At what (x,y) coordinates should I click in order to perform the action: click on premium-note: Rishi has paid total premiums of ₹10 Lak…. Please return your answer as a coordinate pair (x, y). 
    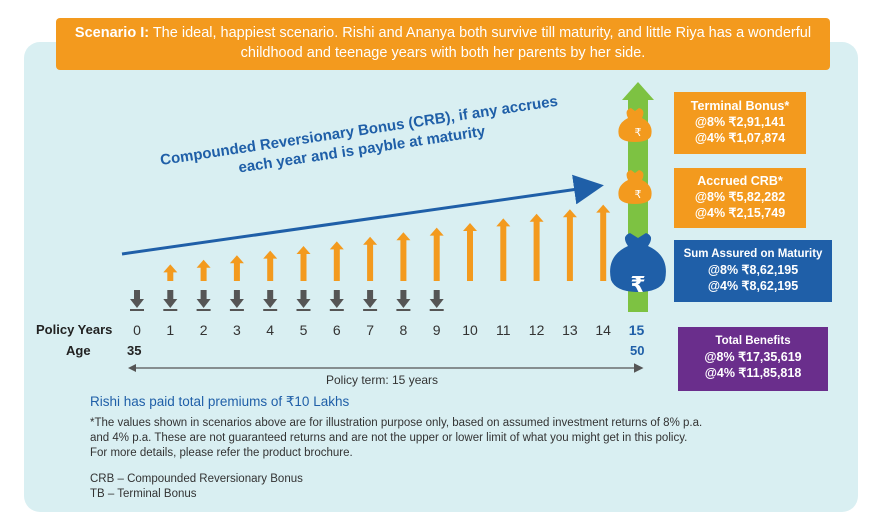
    Looking at the image, I should click on (220, 401).